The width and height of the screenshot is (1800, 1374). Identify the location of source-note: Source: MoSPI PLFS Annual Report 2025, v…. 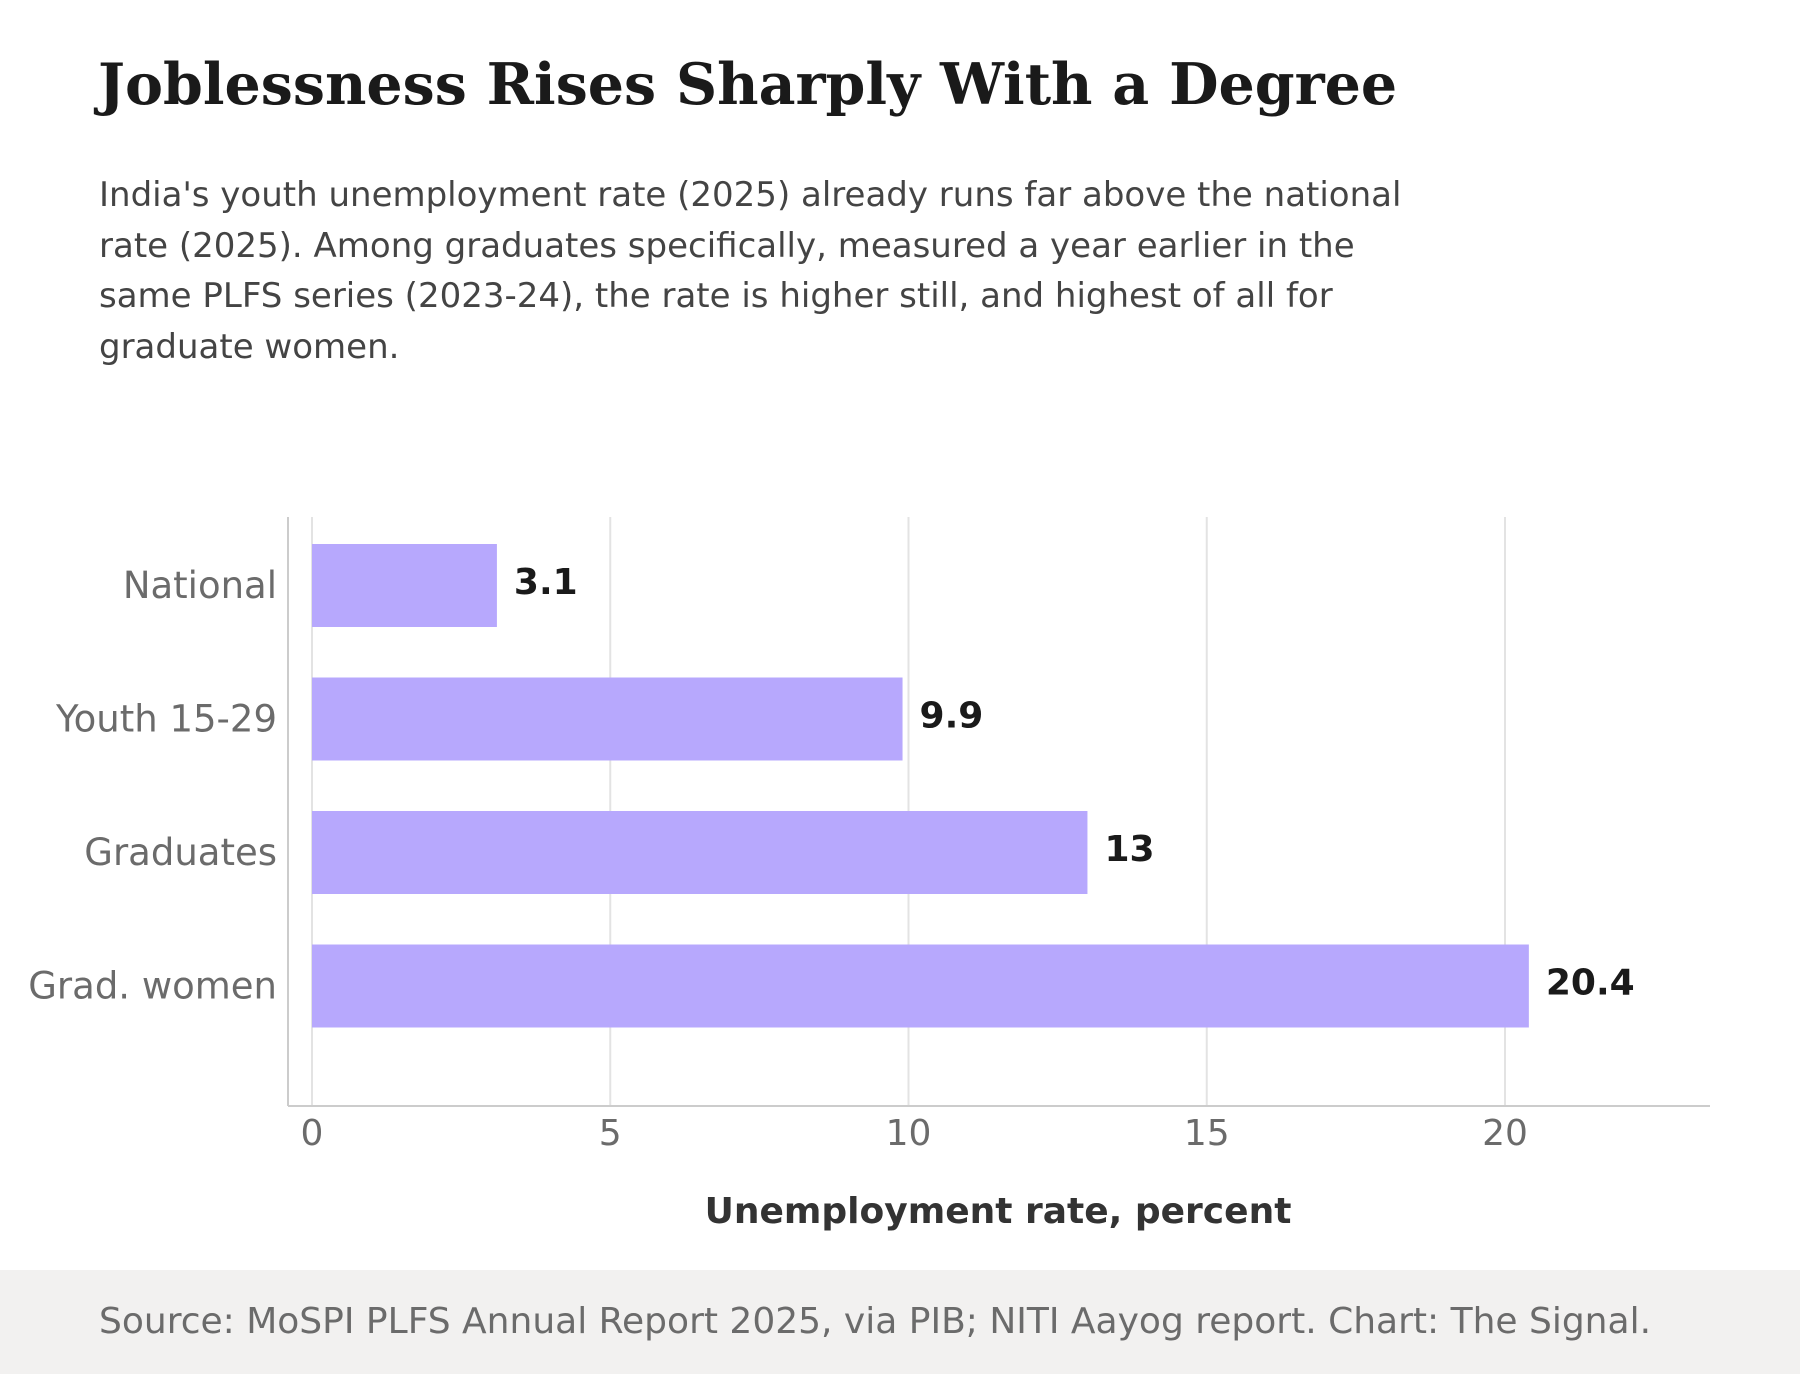
(875, 1321).